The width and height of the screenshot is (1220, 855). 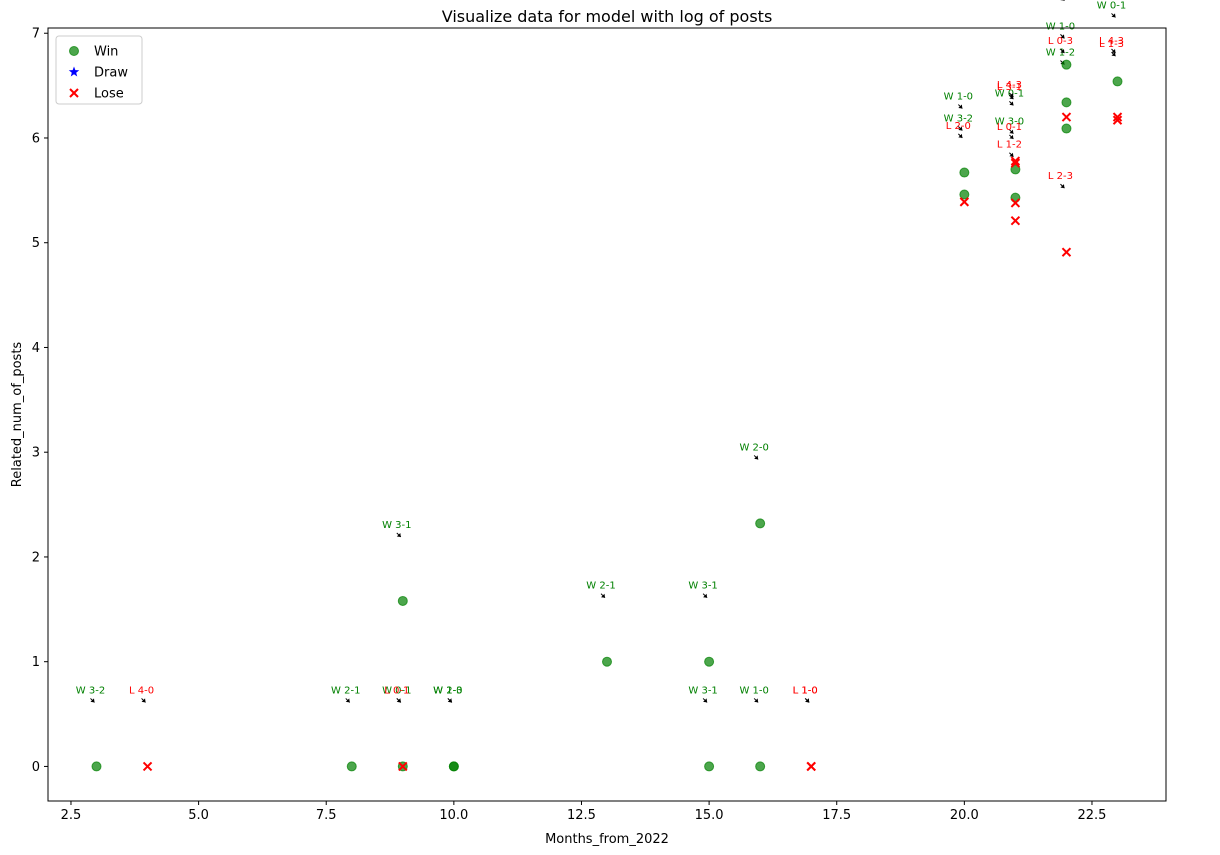 What do you see at coordinates (74, 51) in the screenshot?
I see `legend-win-marker` at bounding box center [74, 51].